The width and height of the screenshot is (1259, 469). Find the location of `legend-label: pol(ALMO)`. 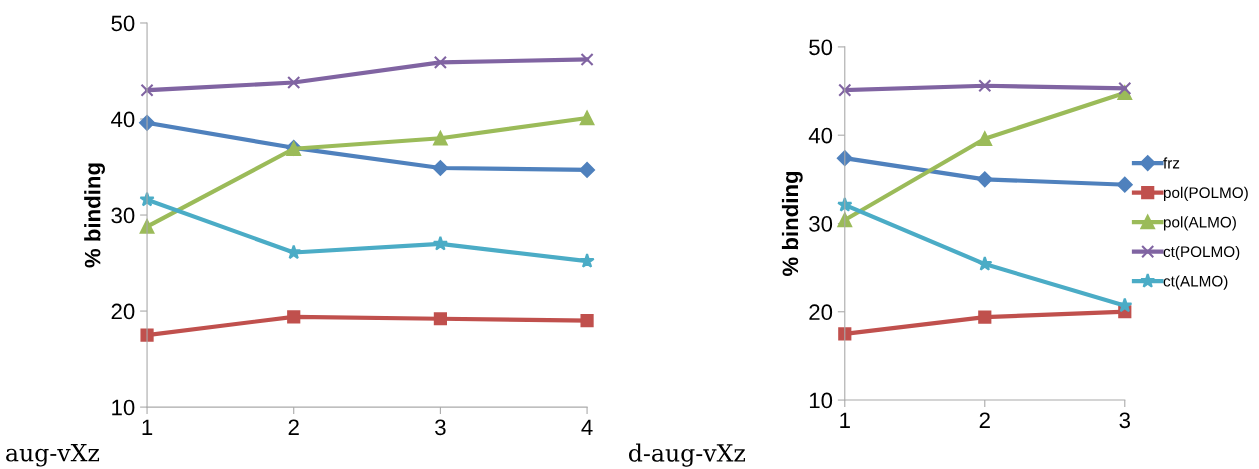

legend-label: pol(ALMO) is located at coordinates (1199, 223).